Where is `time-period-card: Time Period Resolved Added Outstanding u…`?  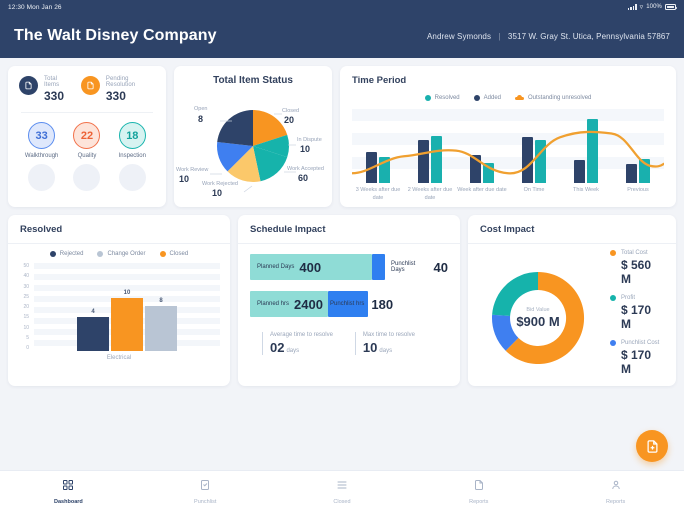
time-period-card: Time Period Resolved Added Outstanding u… is located at coordinates (508, 136).